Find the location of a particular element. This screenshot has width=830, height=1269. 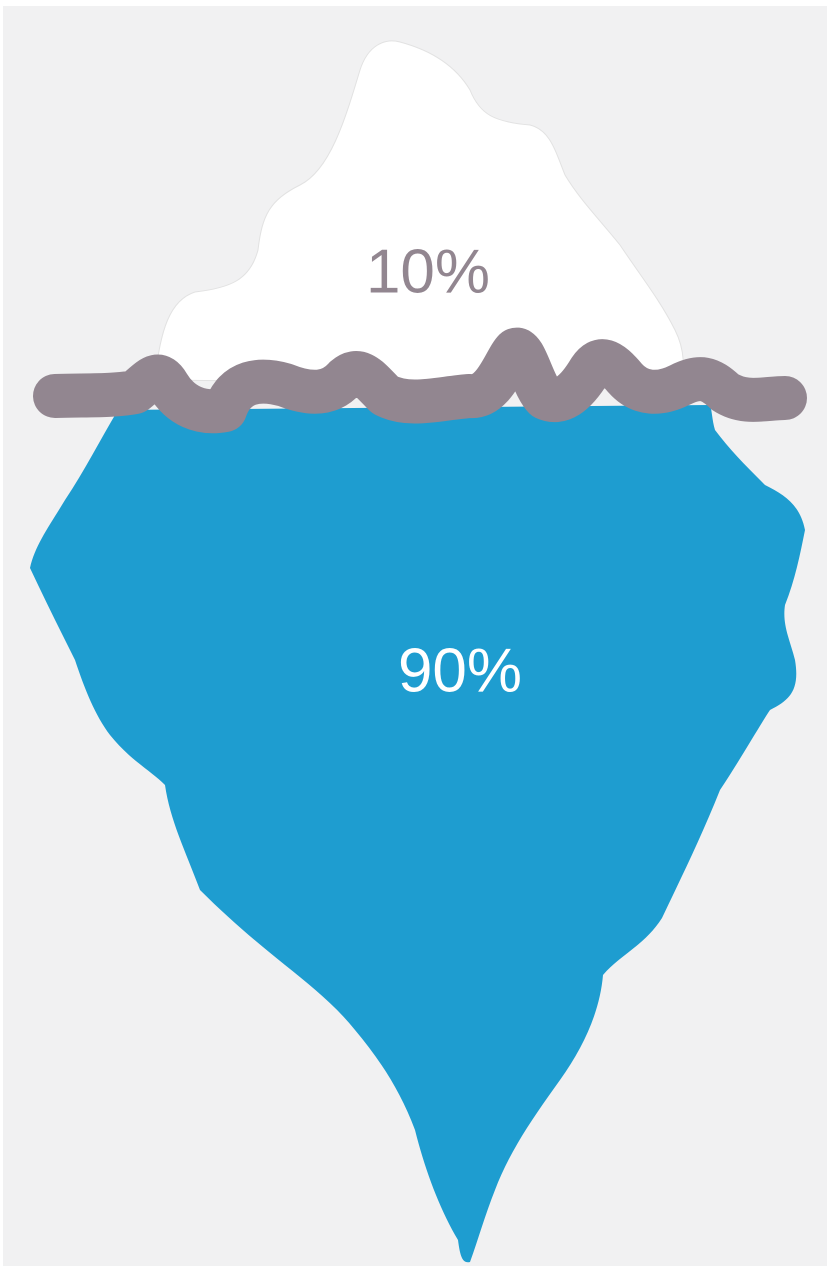

water-line is located at coordinates (420, 380).